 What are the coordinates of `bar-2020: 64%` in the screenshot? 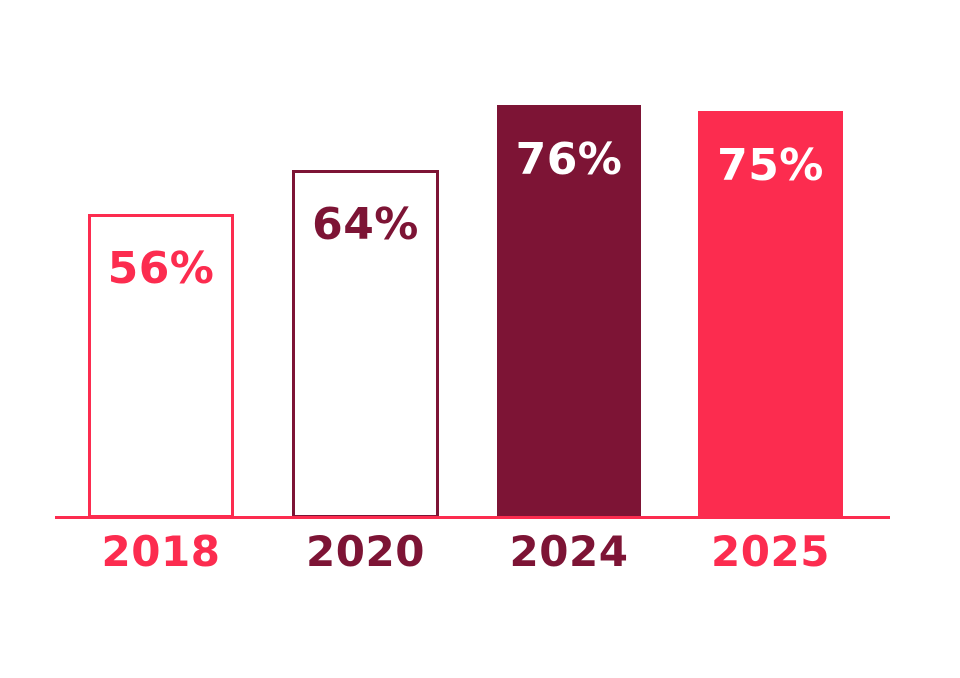 It's located at (365, 344).